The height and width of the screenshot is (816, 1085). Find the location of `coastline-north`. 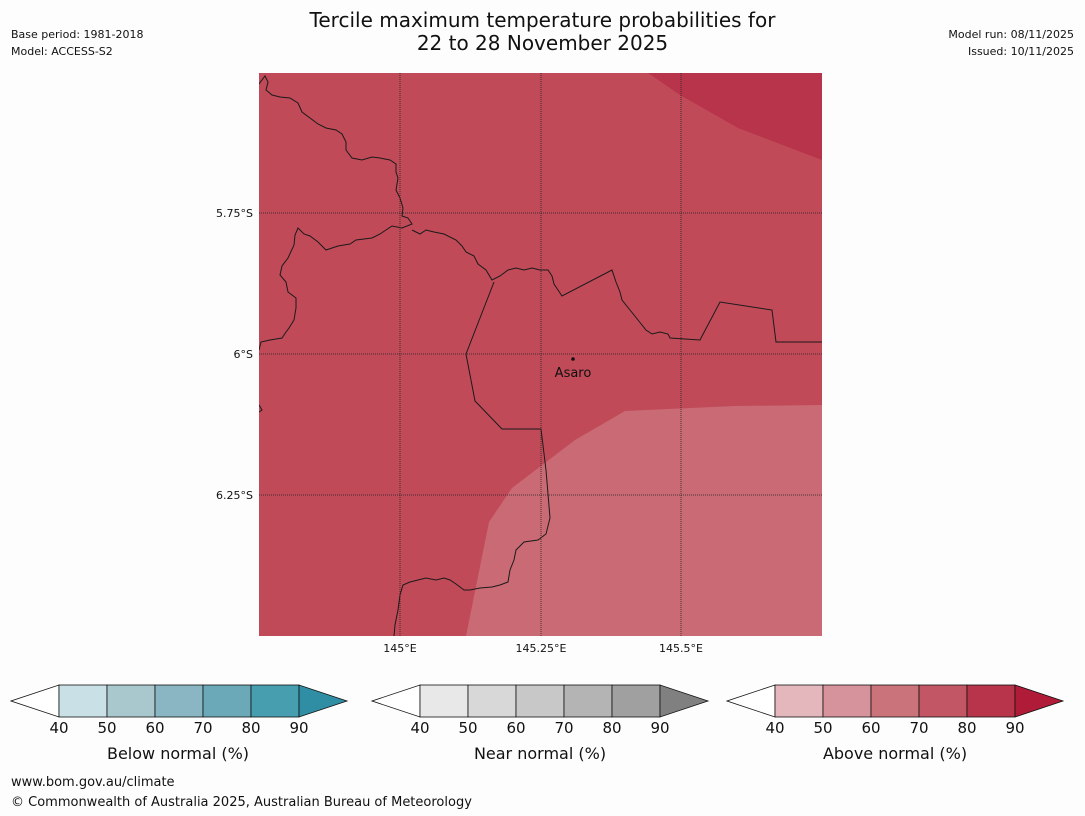

coastline-north is located at coordinates (336, 213).